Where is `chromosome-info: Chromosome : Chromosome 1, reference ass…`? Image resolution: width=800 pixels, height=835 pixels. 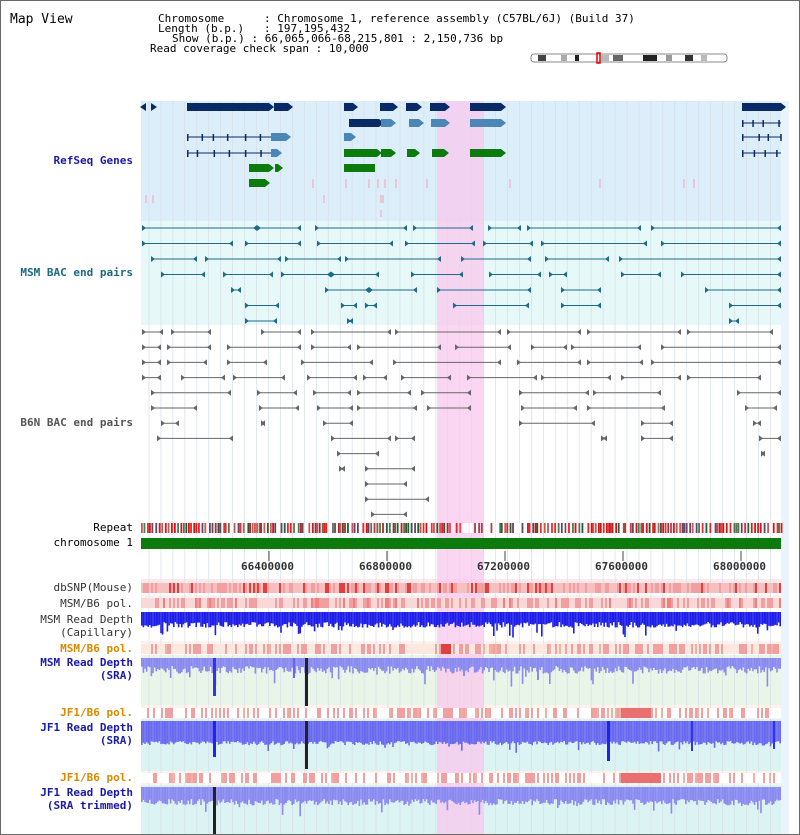 chromosome-info: Chromosome : Chromosome 1, reference ass… is located at coordinates (396, 18).